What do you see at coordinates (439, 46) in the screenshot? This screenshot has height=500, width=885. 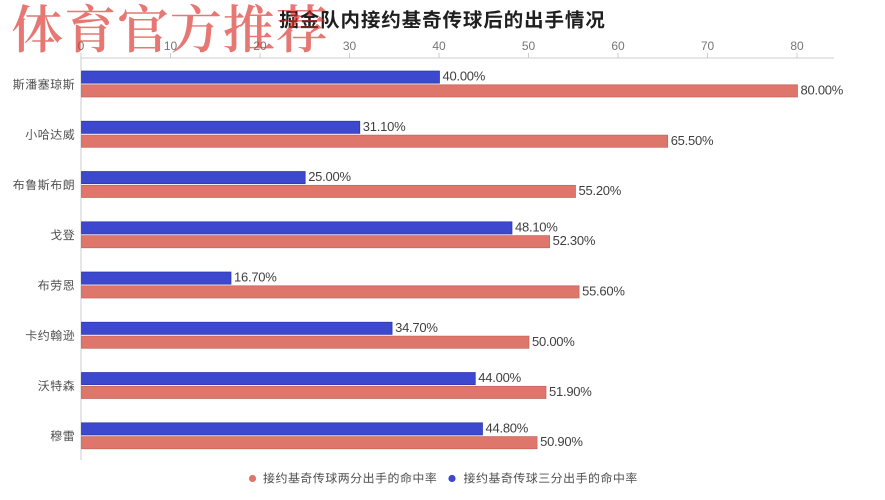 I see `svg-text: 40` at bounding box center [439, 46].